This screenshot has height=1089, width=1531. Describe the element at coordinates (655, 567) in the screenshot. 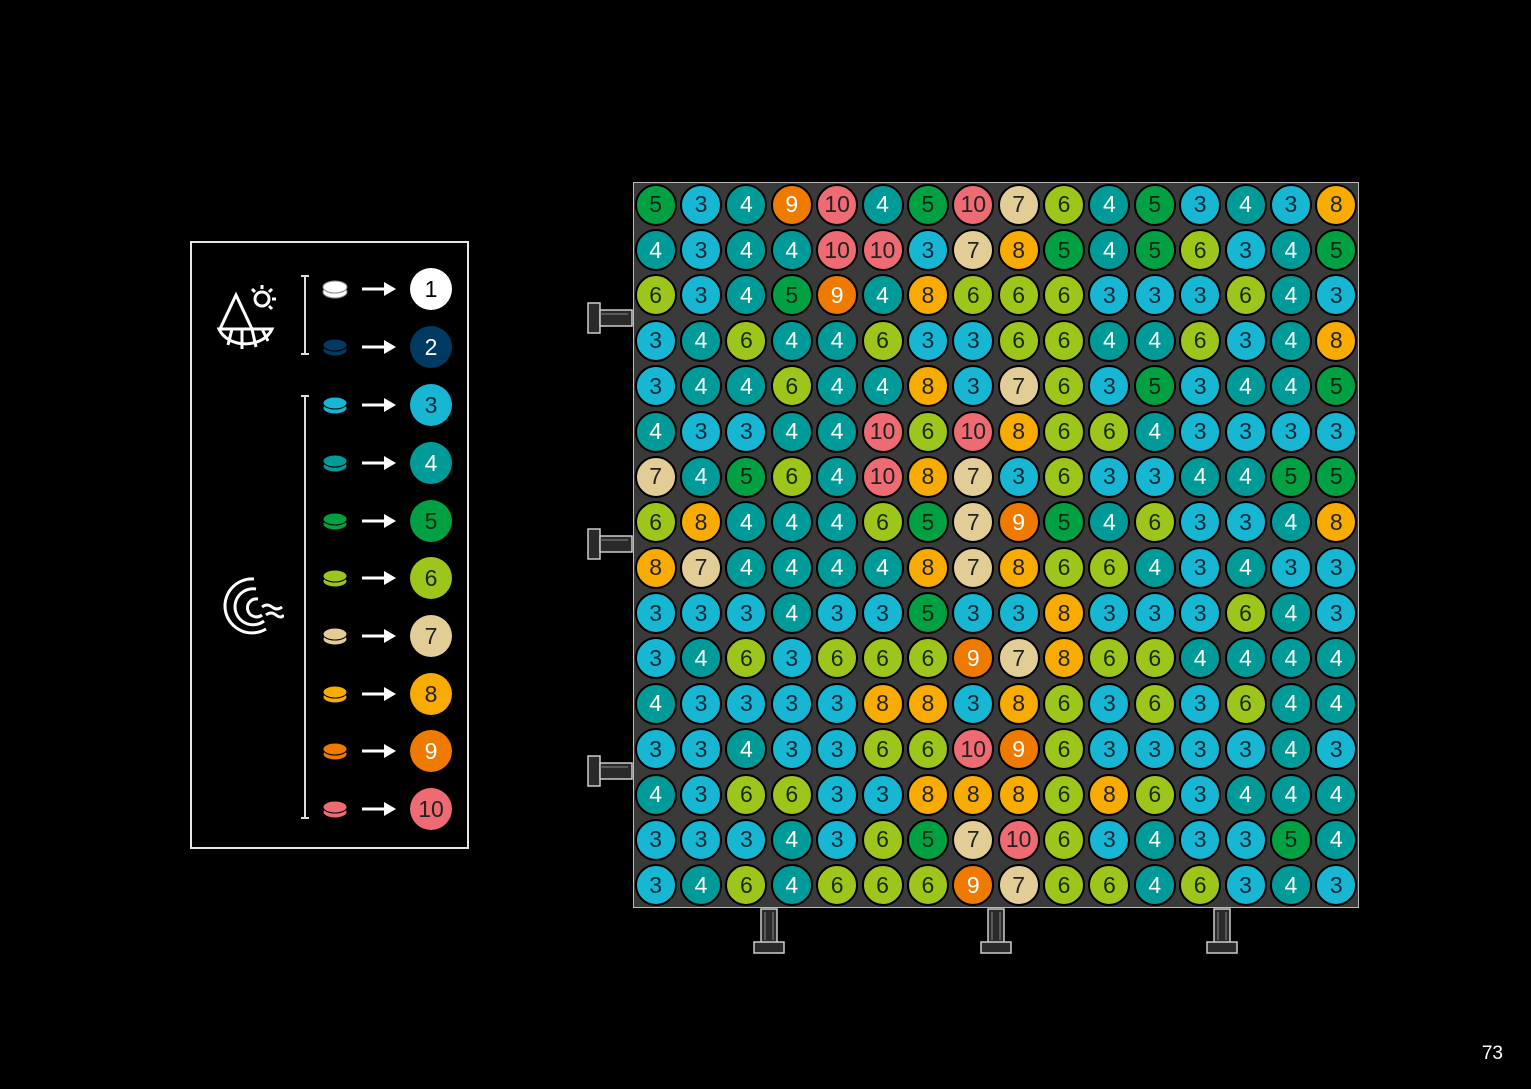

I see `tile-r9-c1: 8` at that location.